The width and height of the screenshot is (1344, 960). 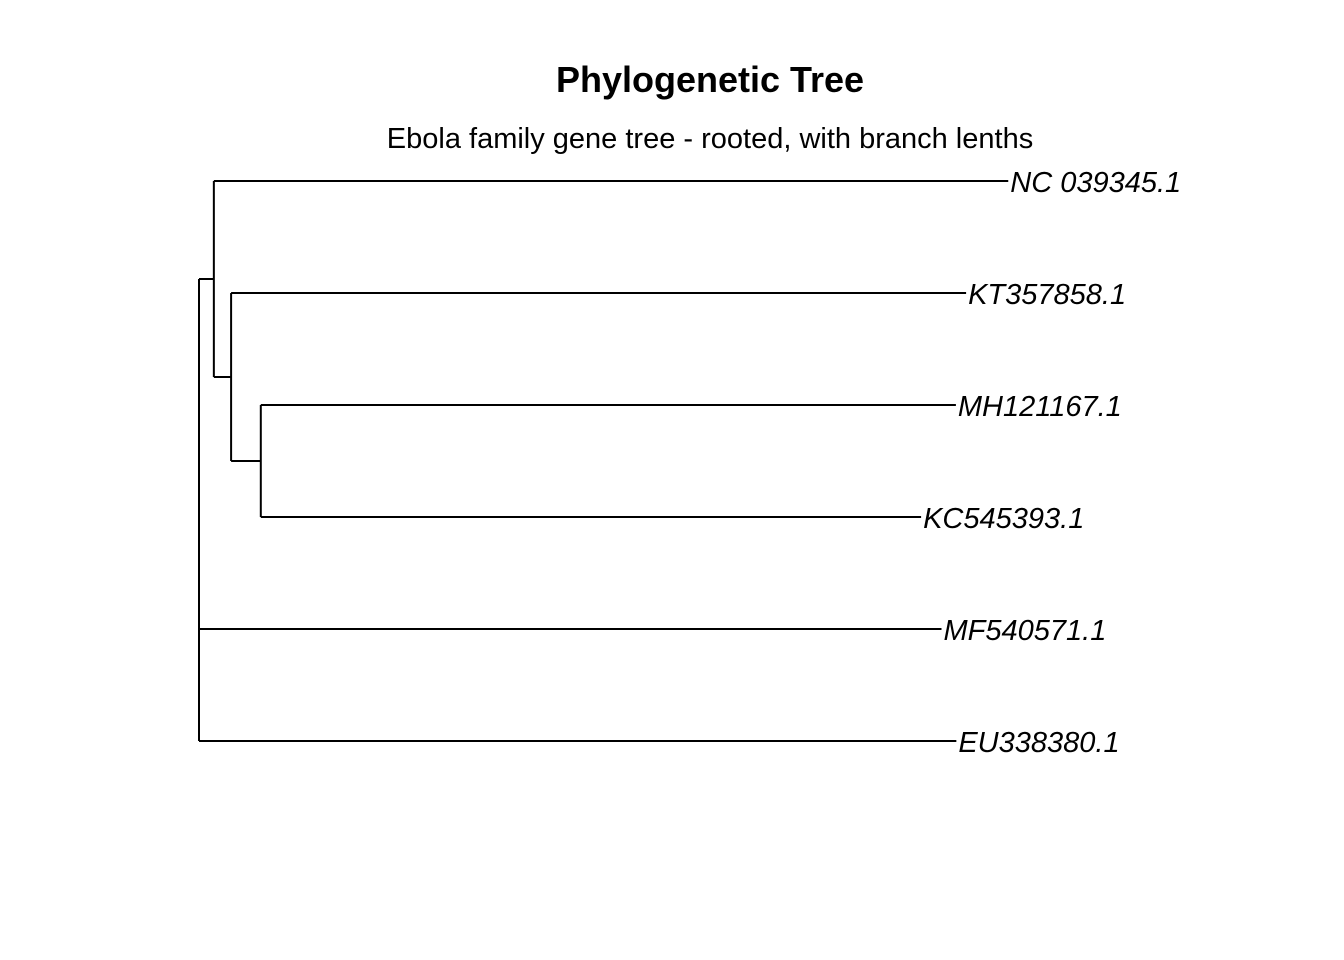 I want to click on tip-label: EU338380.1, so click(x=1038, y=743).